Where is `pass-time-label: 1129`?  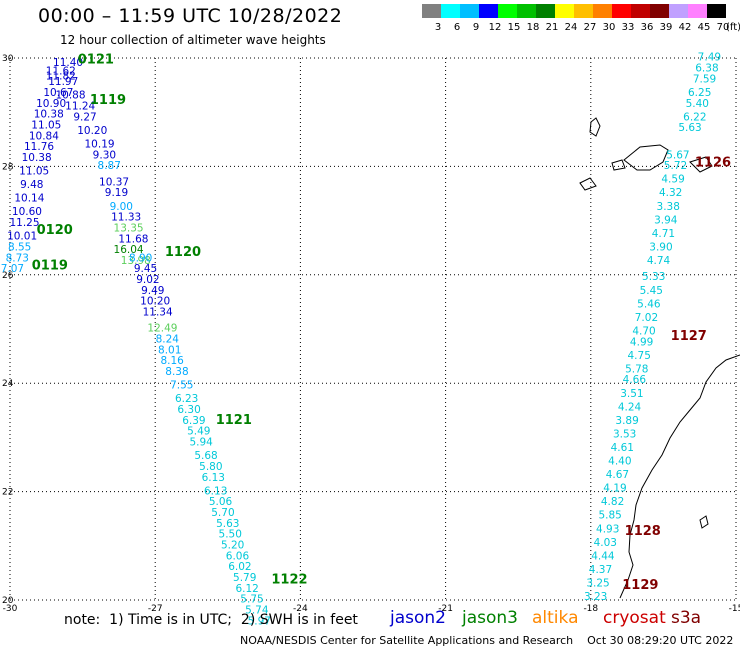 pass-time-label: 1129 is located at coordinates (640, 585).